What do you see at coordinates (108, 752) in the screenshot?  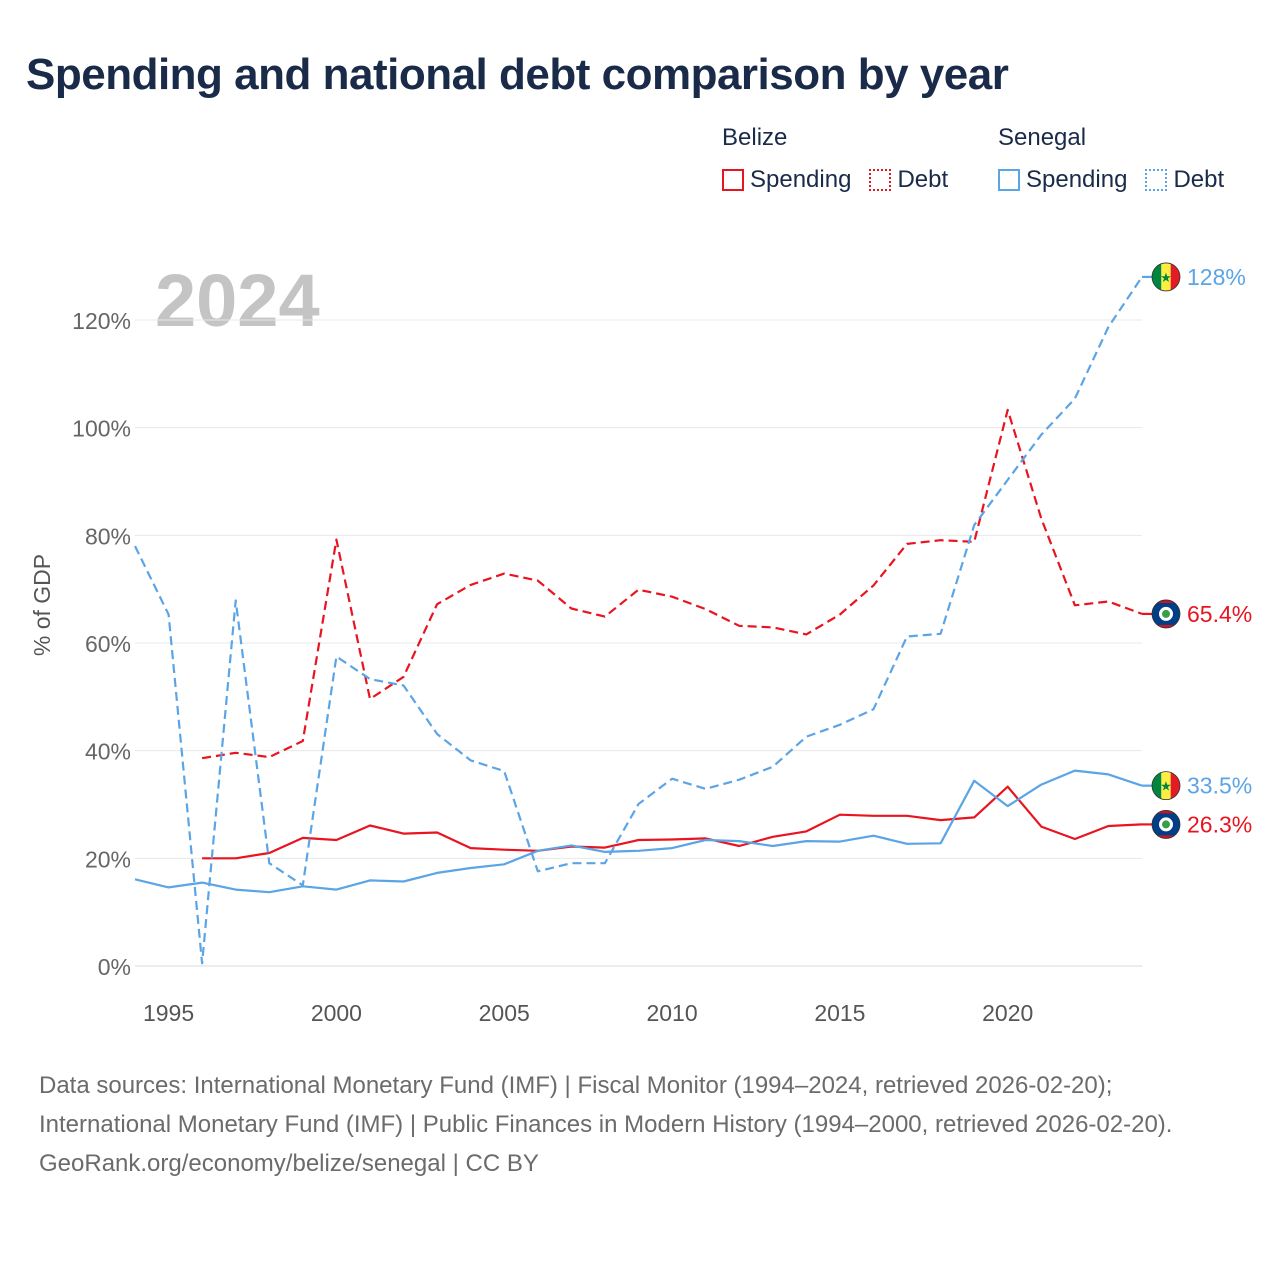 I see `y-tick-label: 40%` at bounding box center [108, 752].